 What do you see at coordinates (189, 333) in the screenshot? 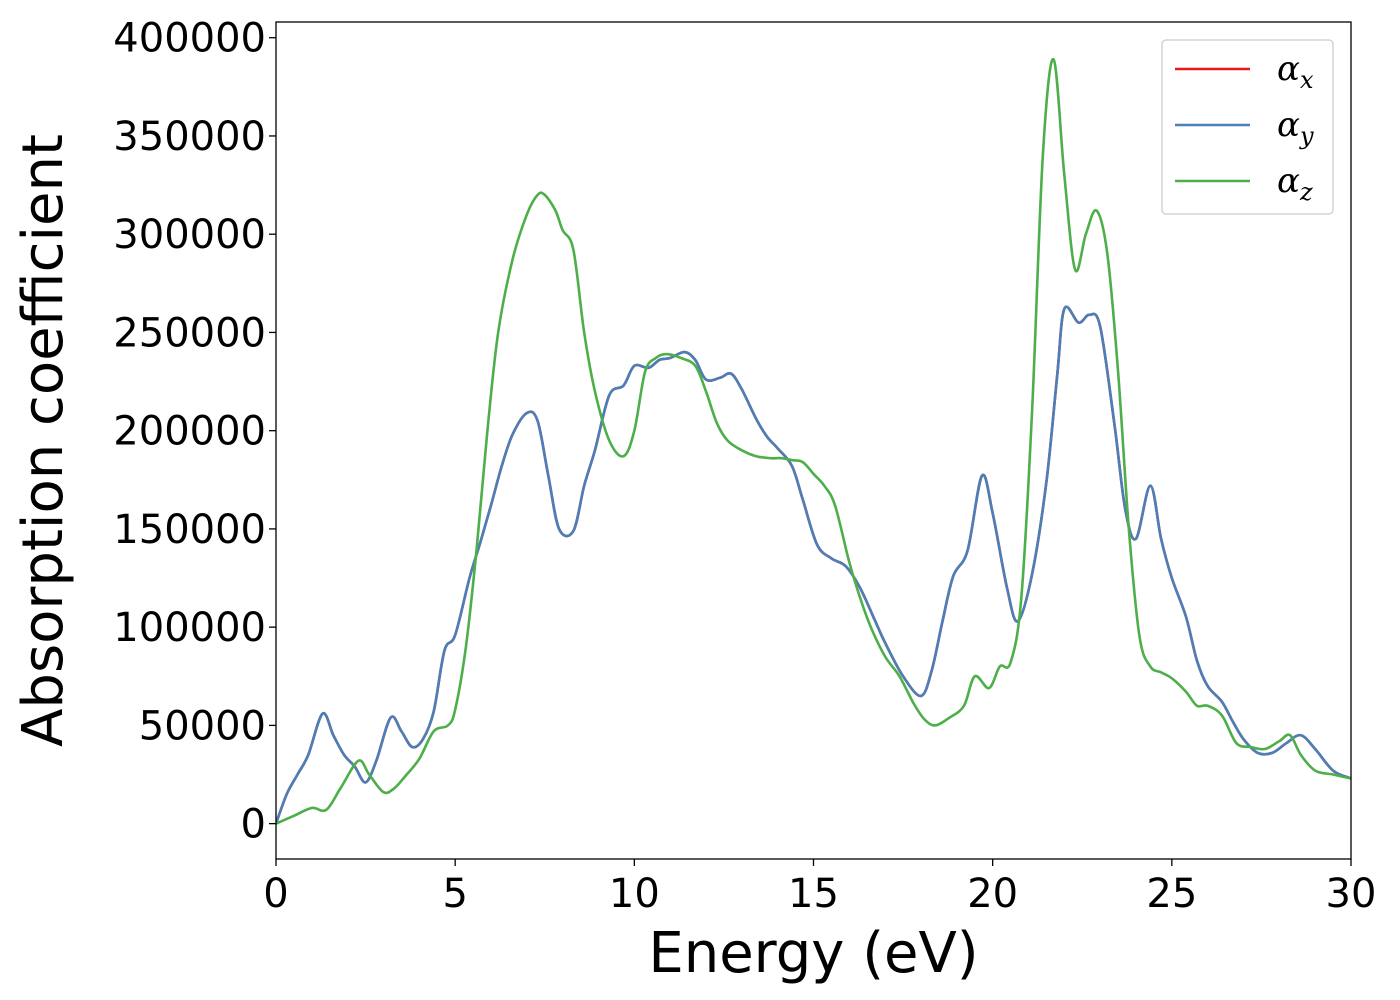
I see `y-tick-label: 250000` at bounding box center [189, 333].